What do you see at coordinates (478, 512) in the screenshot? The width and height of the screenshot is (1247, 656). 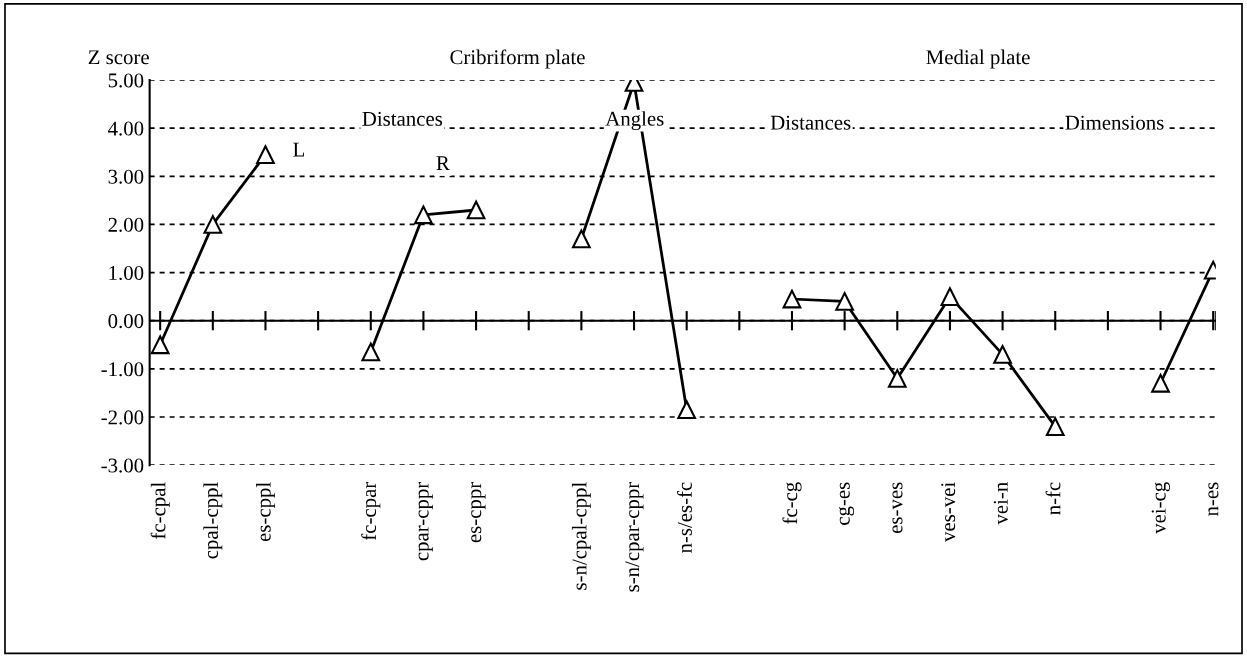 I see `x-tick-label: es-cppr` at bounding box center [478, 512].